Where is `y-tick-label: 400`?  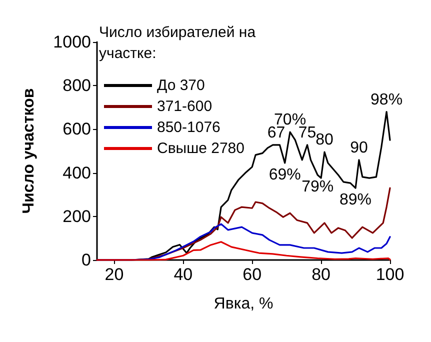 y-tick-label: 400 is located at coordinates (76, 172).